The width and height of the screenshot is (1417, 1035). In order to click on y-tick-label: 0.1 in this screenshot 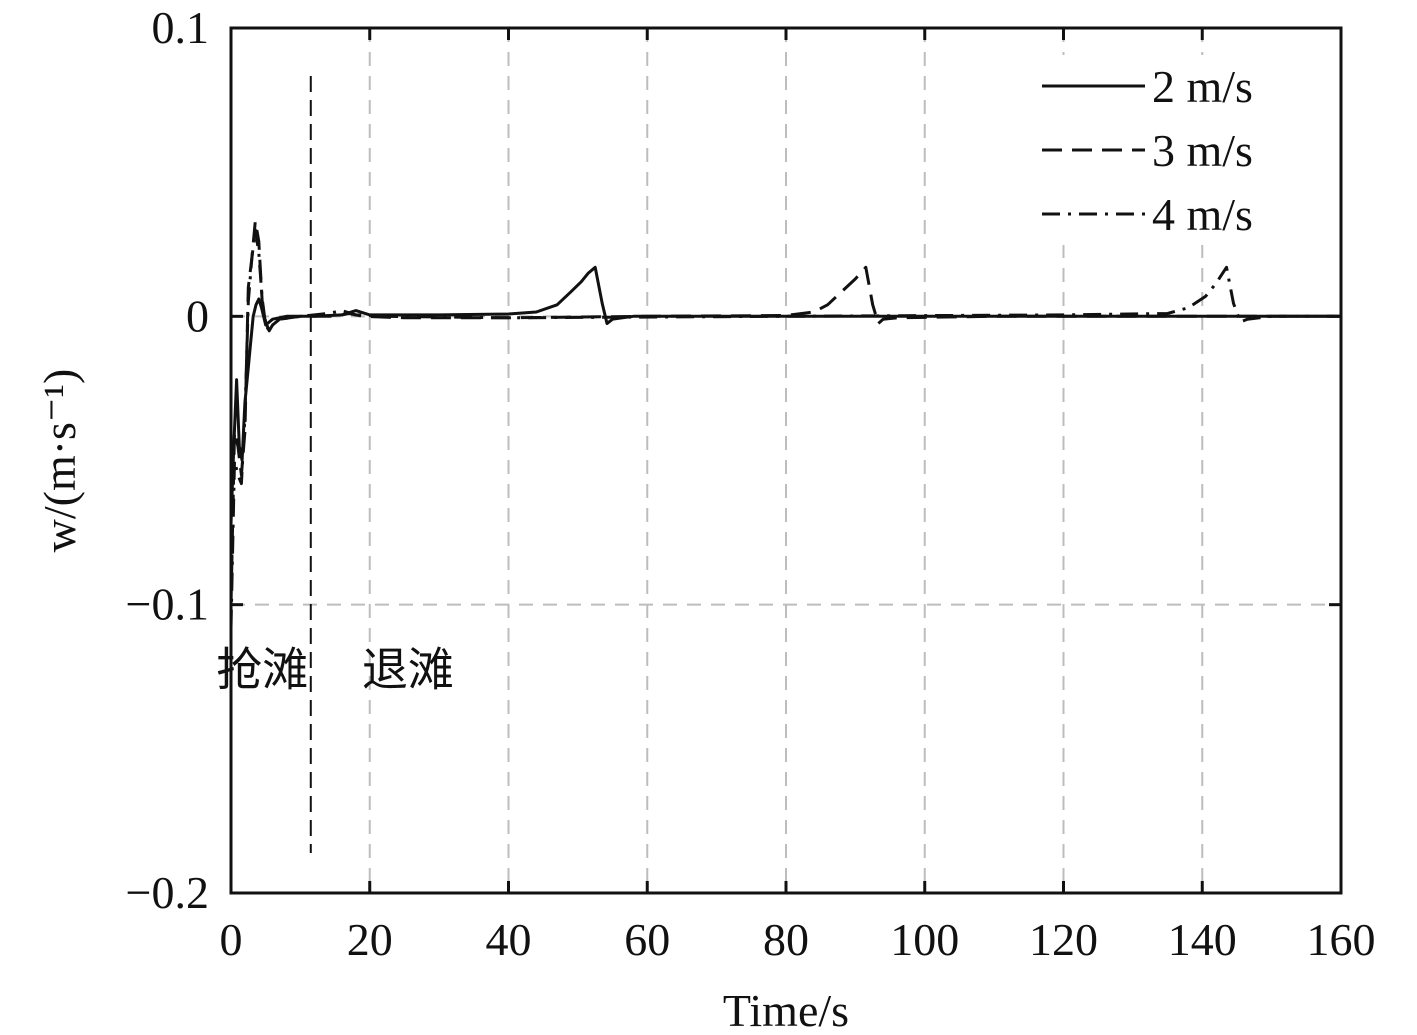, I will do `click(181, 27)`.